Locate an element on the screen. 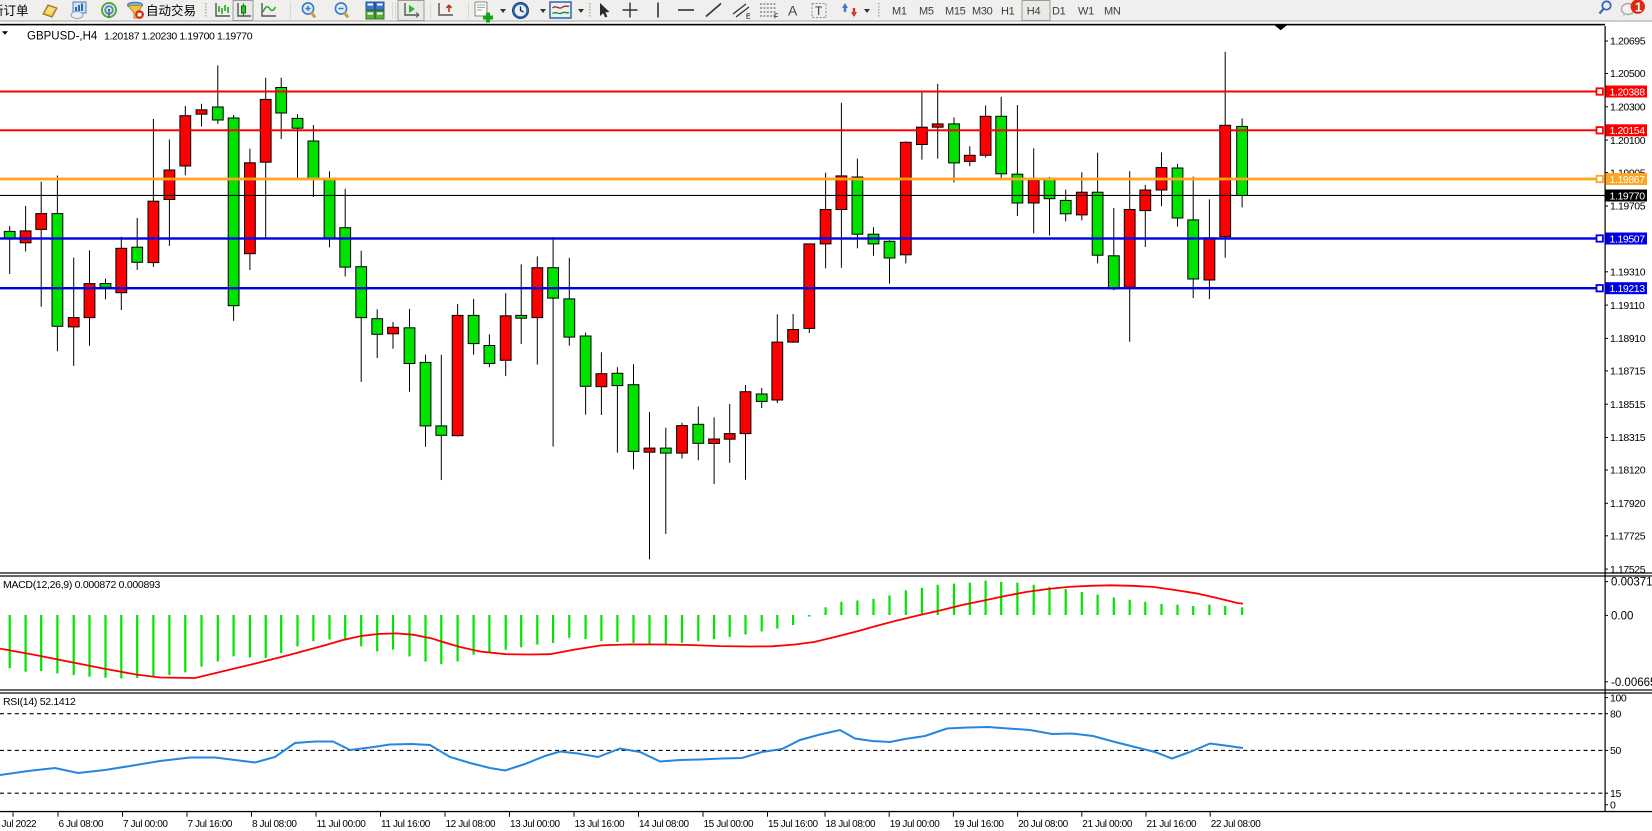 This screenshot has width=1652, height=831. svg-text: 0.003716 is located at coordinates (1631, 583).